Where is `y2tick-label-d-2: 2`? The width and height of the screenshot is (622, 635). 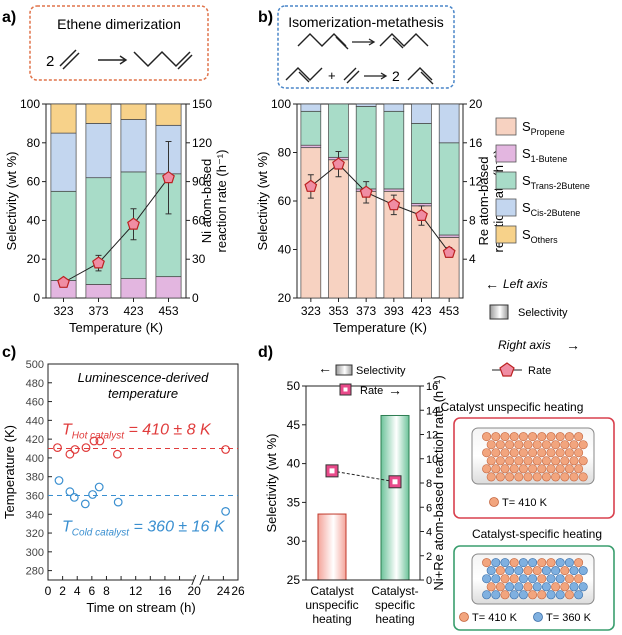
y2tick-label-d-2: 2 is located at coordinates (429, 557).